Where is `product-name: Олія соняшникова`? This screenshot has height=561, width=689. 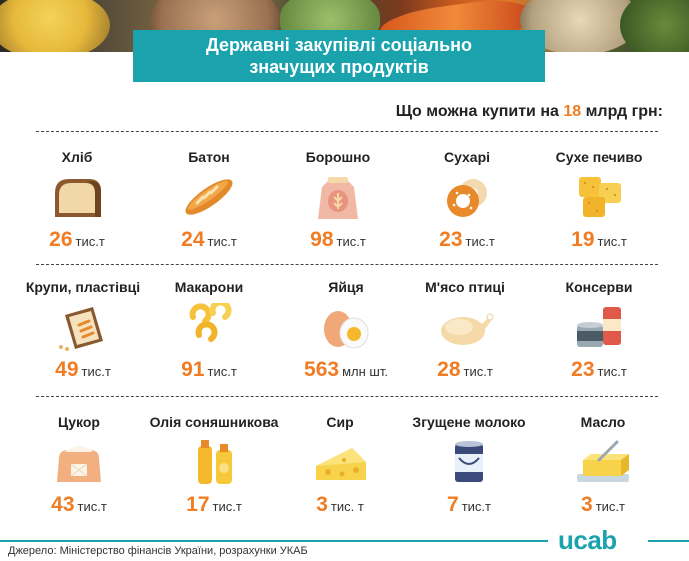
product-name: Олія соняшникова is located at coordinates (214, 422).